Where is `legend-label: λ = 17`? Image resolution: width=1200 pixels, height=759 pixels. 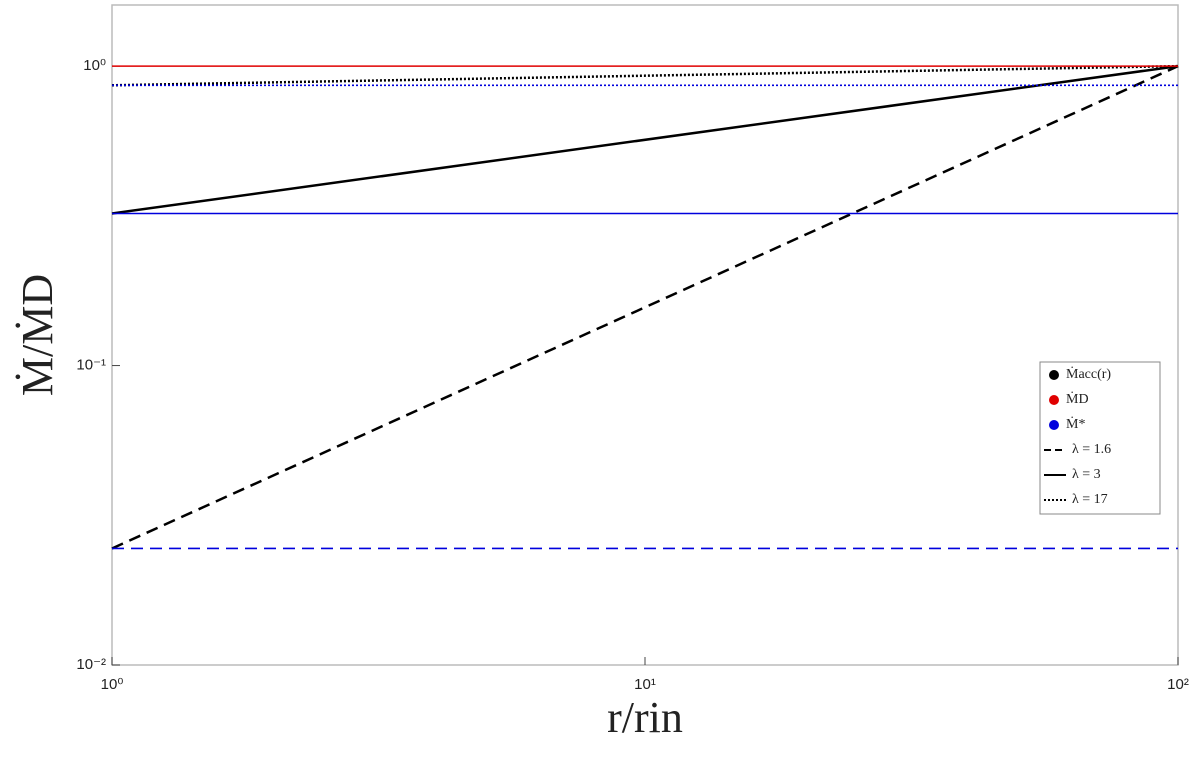
legend-label: λ = 17 is located at coordinates (1090, 499).